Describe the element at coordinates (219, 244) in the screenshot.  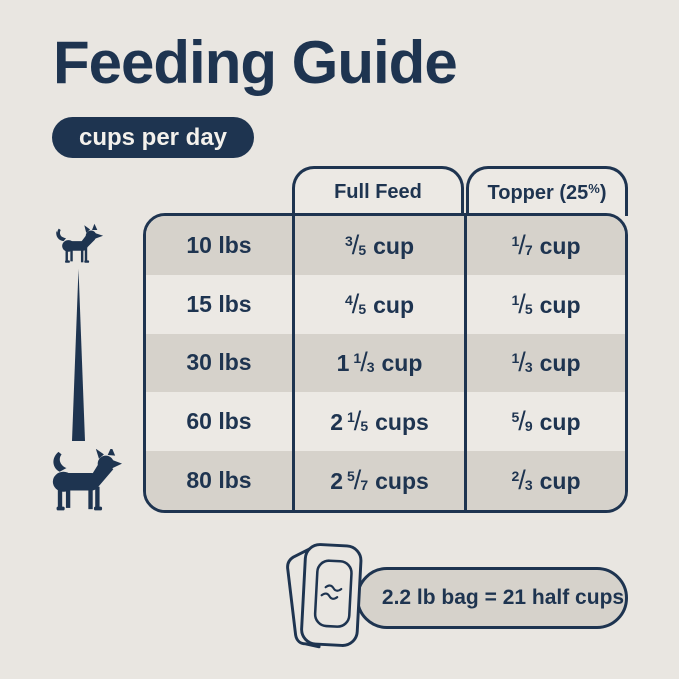
I see `weight-cell: 10 lbs` at that location.